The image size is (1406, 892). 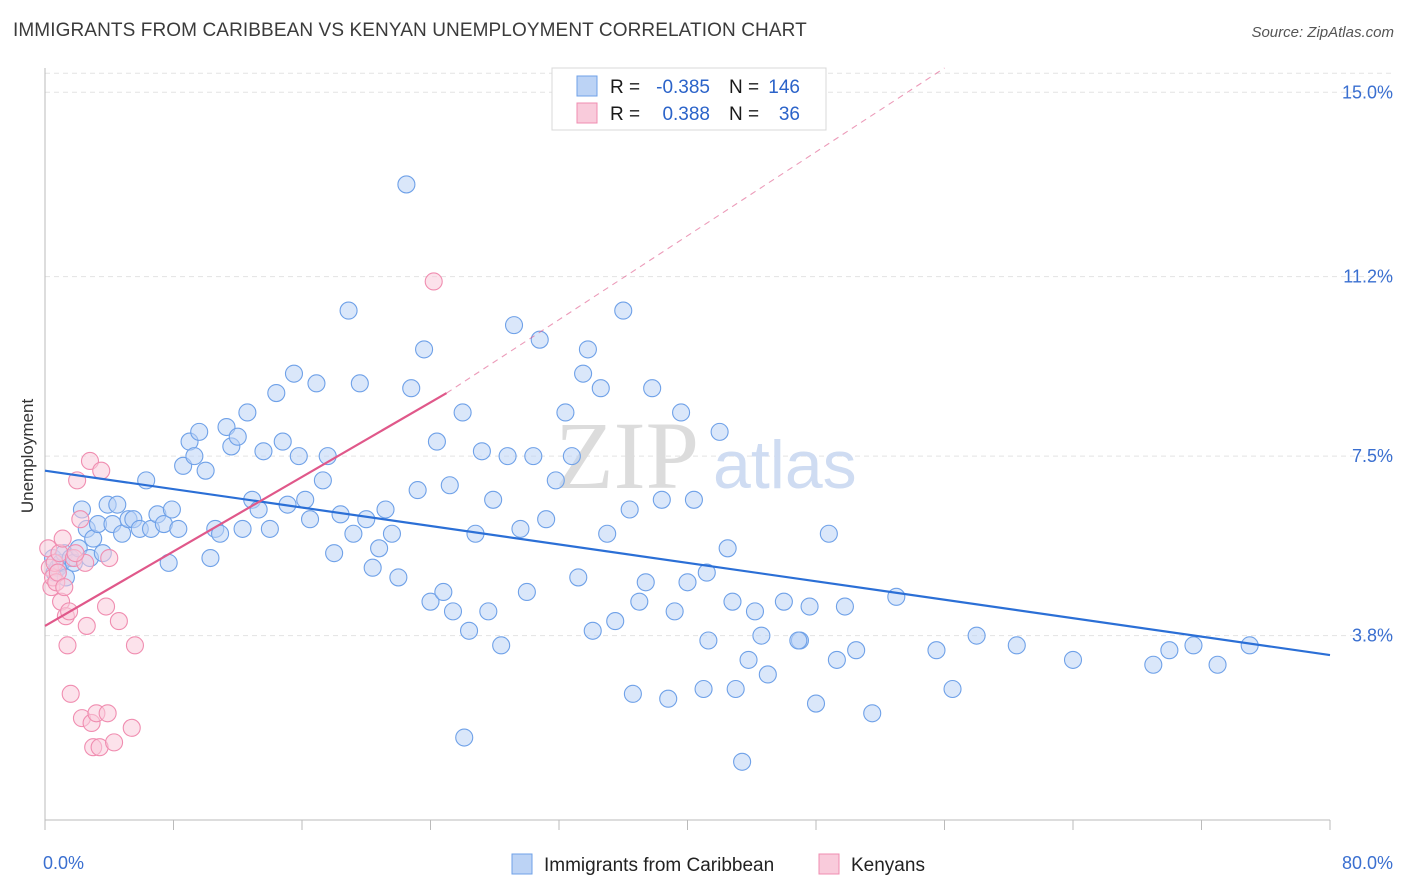 I want to click on legend-r-label-2: R =, so click(x=625, y=114).